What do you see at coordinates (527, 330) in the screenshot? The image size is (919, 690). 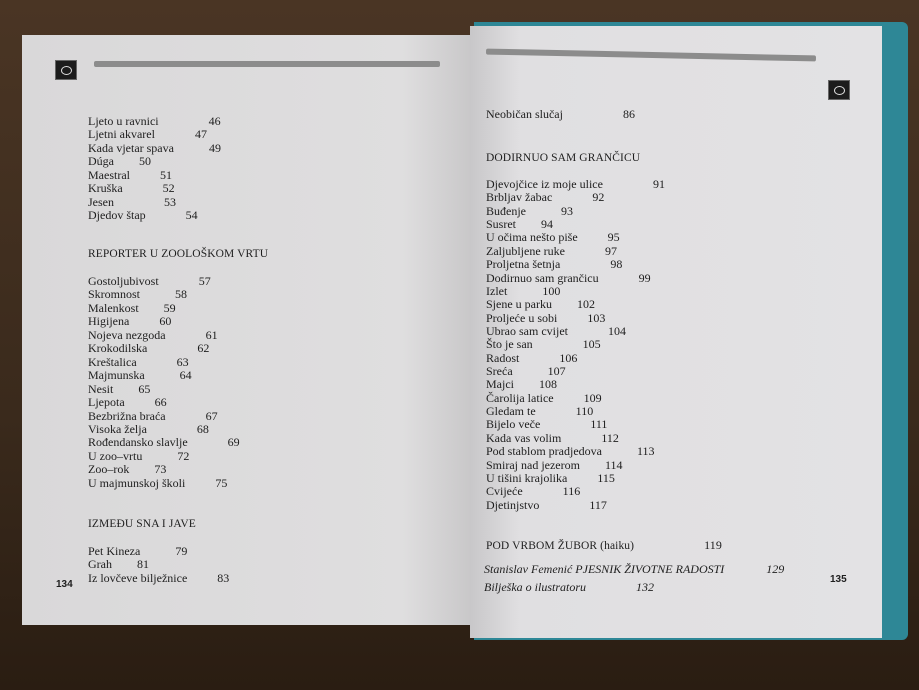 I see `entry-title: Ubrao sam cvijet` at bounding box center [527, 330].